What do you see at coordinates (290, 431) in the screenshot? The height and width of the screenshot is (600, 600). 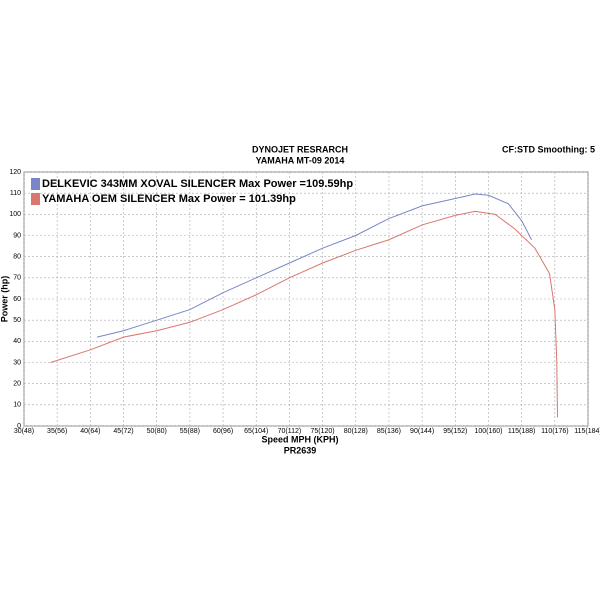 I see `x-tick-label: 70(112)` at bounding box center [290, 431].